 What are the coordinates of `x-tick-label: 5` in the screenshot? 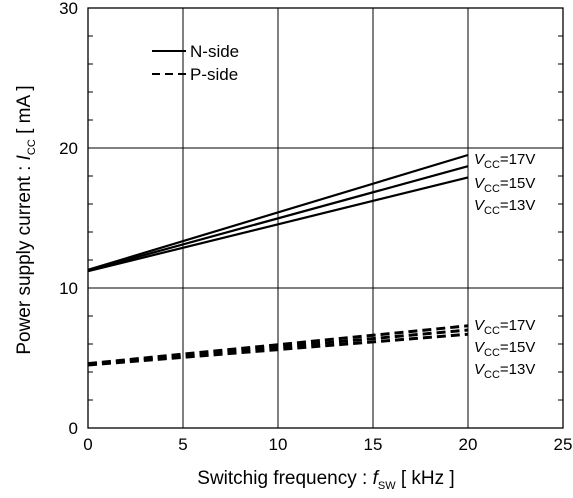 It's located at (182, 444).